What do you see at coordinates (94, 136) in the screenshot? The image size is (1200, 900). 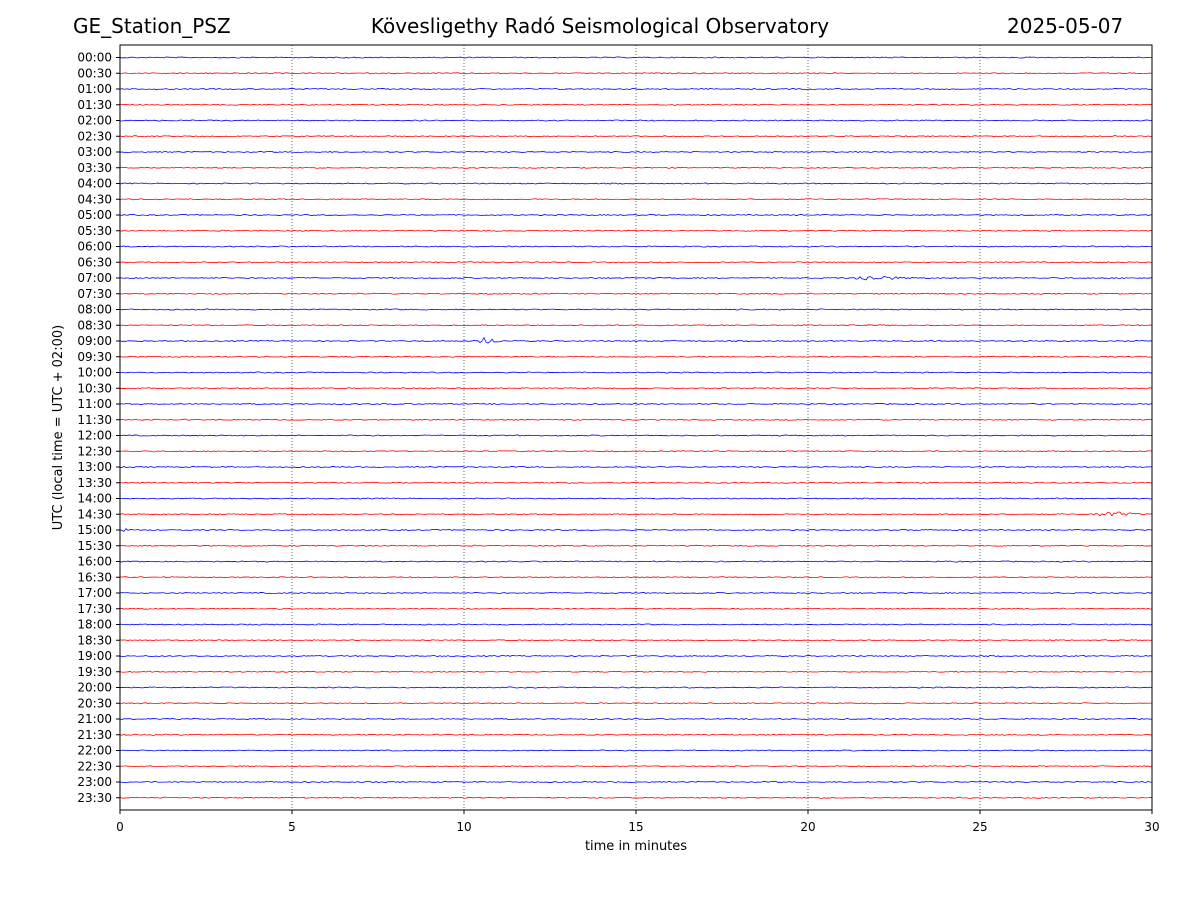 I see `y-tick-label: 02:30` at bounding box center [94, 136].